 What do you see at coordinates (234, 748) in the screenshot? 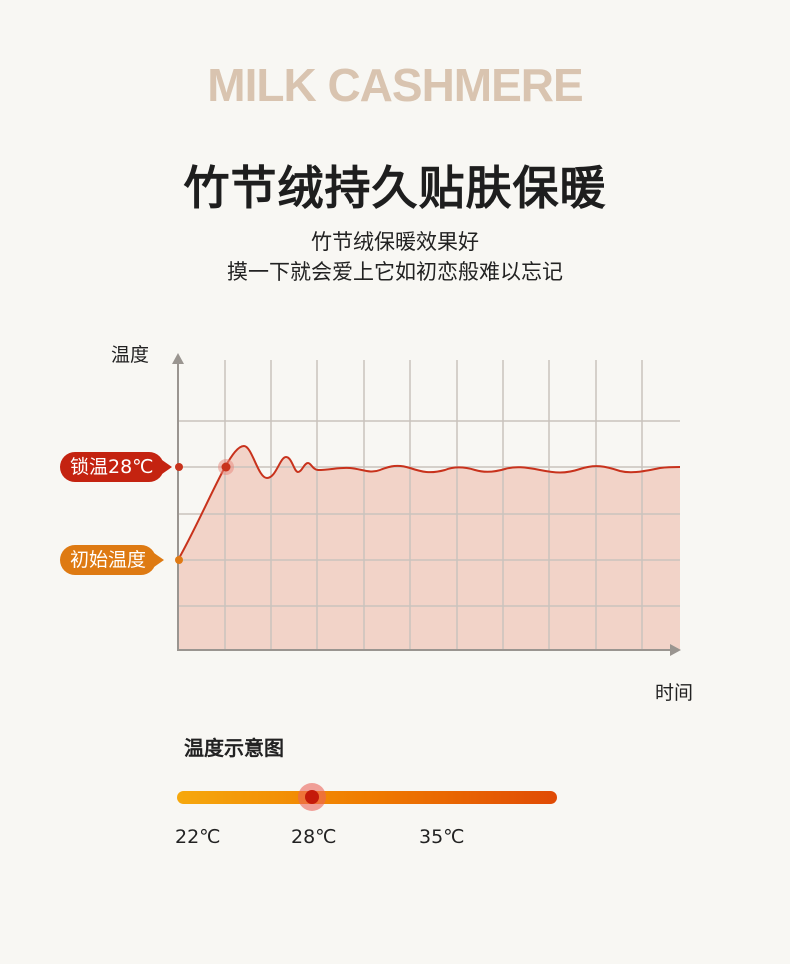
I see `scale-title: 温度示意图` at bounding box center [234, 748].